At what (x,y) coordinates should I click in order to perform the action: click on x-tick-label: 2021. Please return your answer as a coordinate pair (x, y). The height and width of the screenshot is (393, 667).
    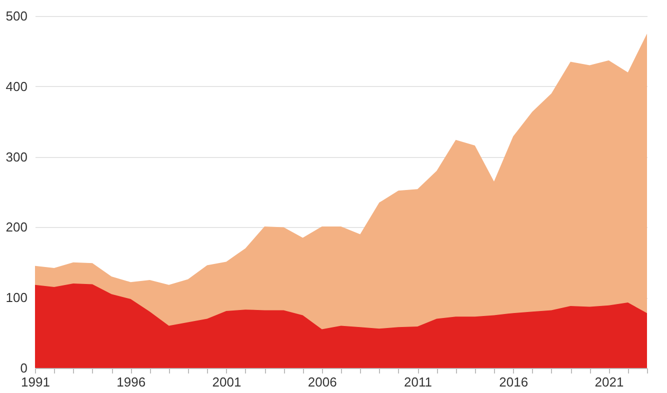
    Looking at the image, I should click on (609, 382).